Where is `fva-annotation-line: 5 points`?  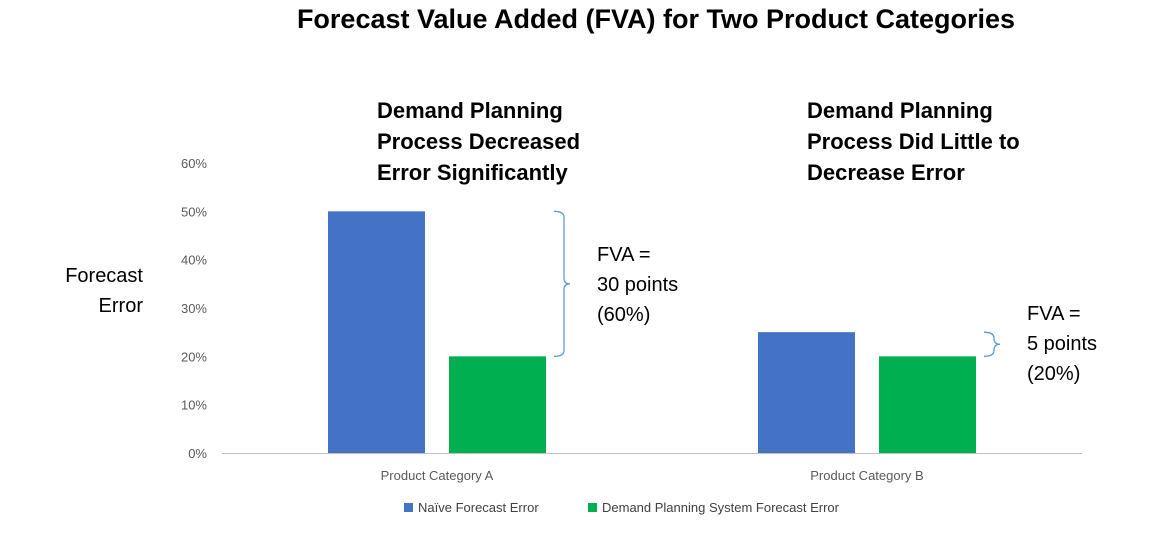 fva-annotation-line: 5 points is located at coordinates (1062, 344).